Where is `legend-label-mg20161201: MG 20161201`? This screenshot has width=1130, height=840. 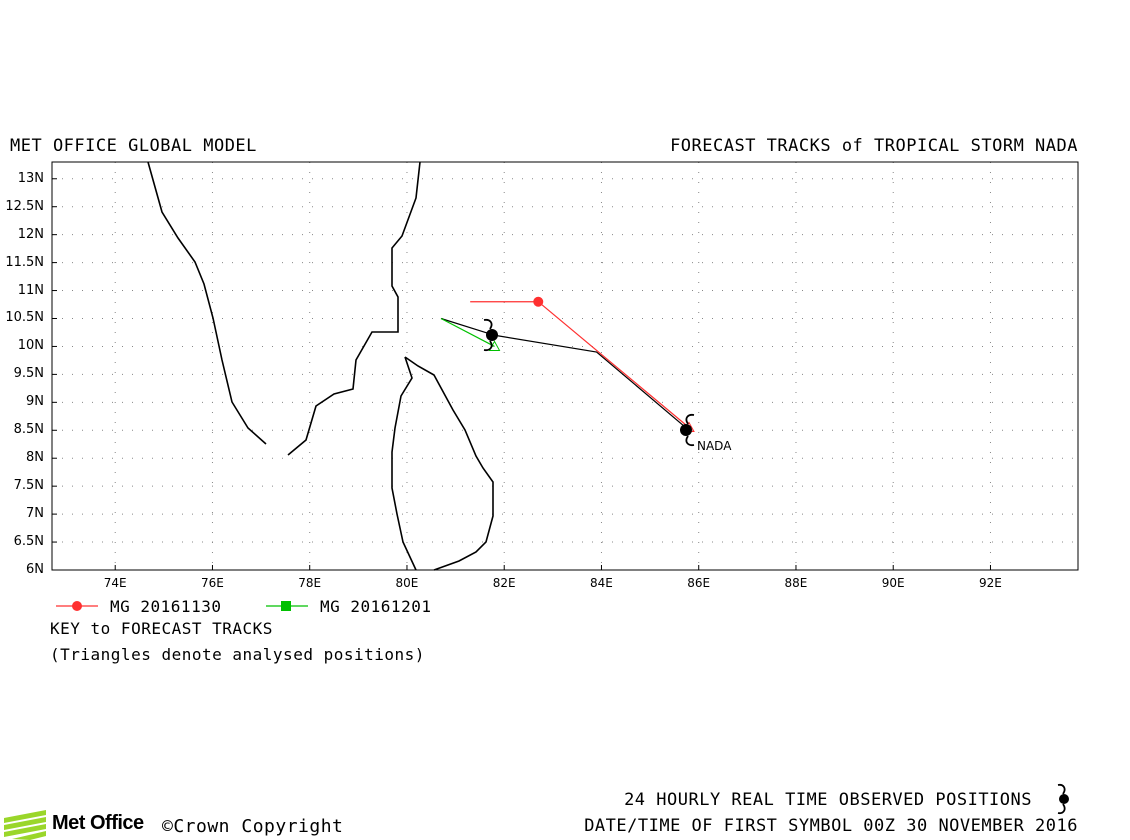
legend-label-mg20161201: MG 20161201 is located at coordinates (376, 606).